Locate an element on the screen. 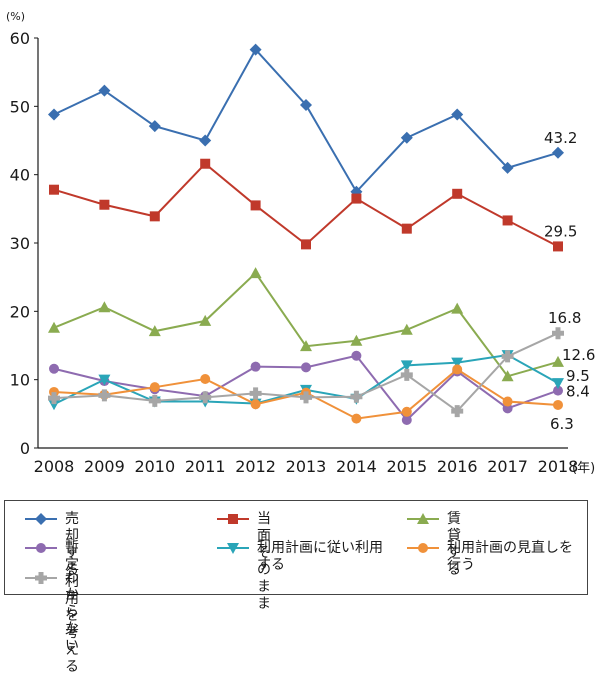  x-tick-label: 2014 is located at coordinates (356, 466).